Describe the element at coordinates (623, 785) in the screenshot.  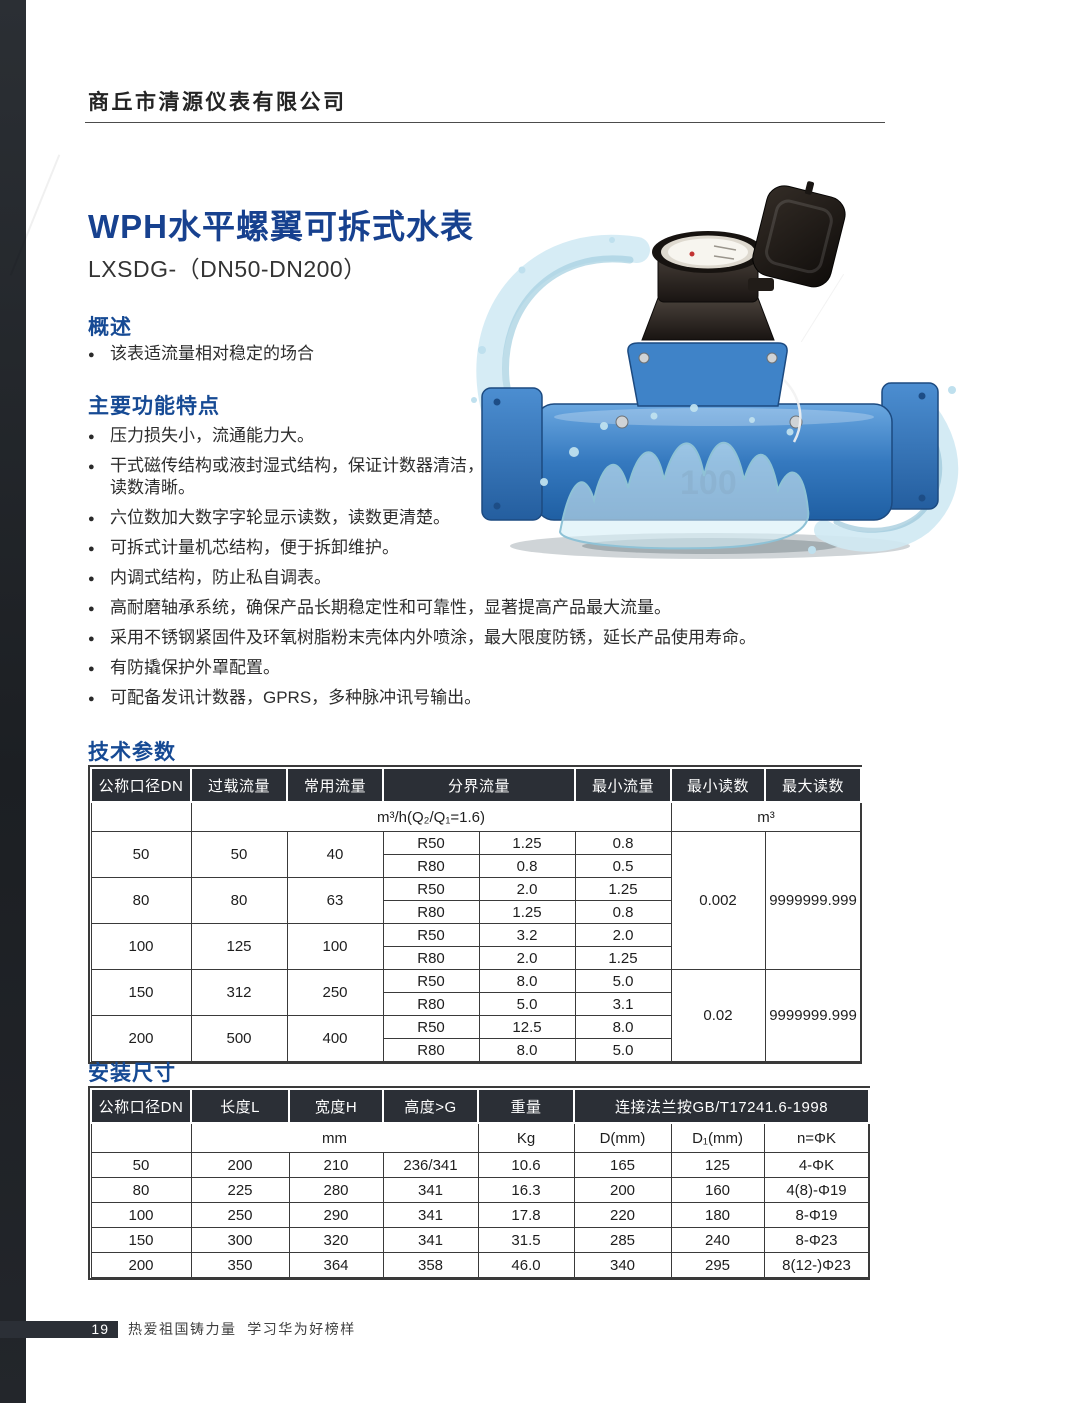
I see `col-header-min-flow: 最小流量` at that location.